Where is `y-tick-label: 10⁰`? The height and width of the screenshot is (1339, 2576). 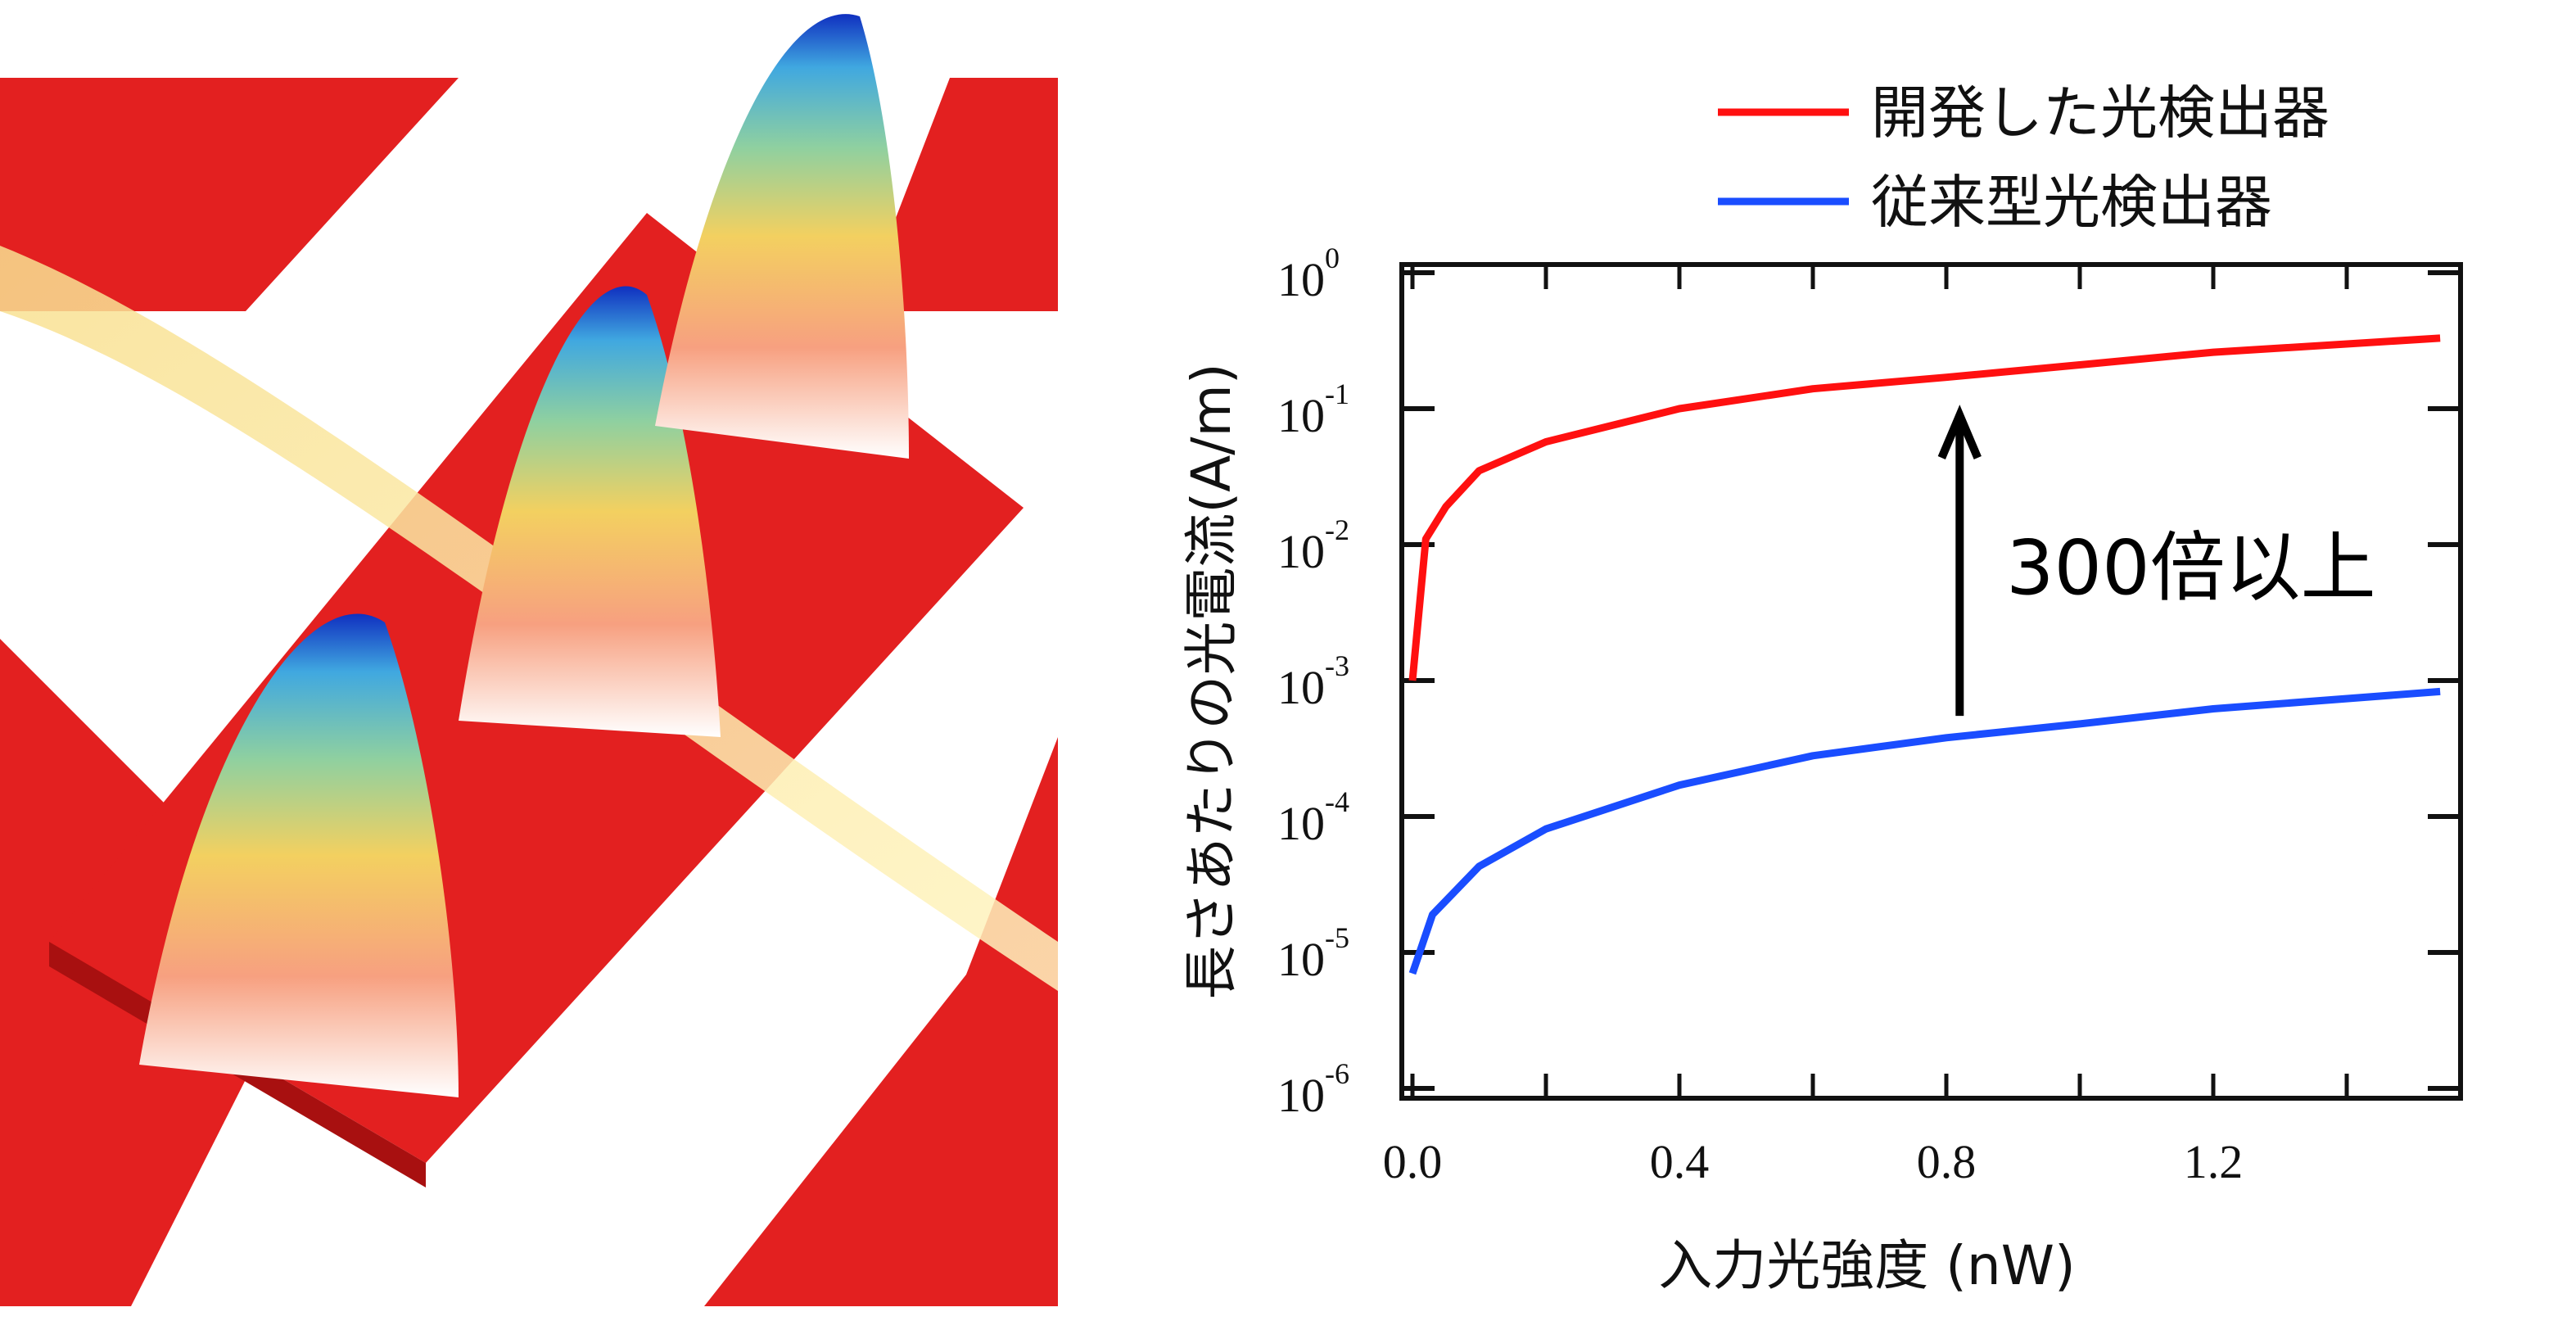 y-tick-label: 10⁰ is located at coordinates (1308, 274).